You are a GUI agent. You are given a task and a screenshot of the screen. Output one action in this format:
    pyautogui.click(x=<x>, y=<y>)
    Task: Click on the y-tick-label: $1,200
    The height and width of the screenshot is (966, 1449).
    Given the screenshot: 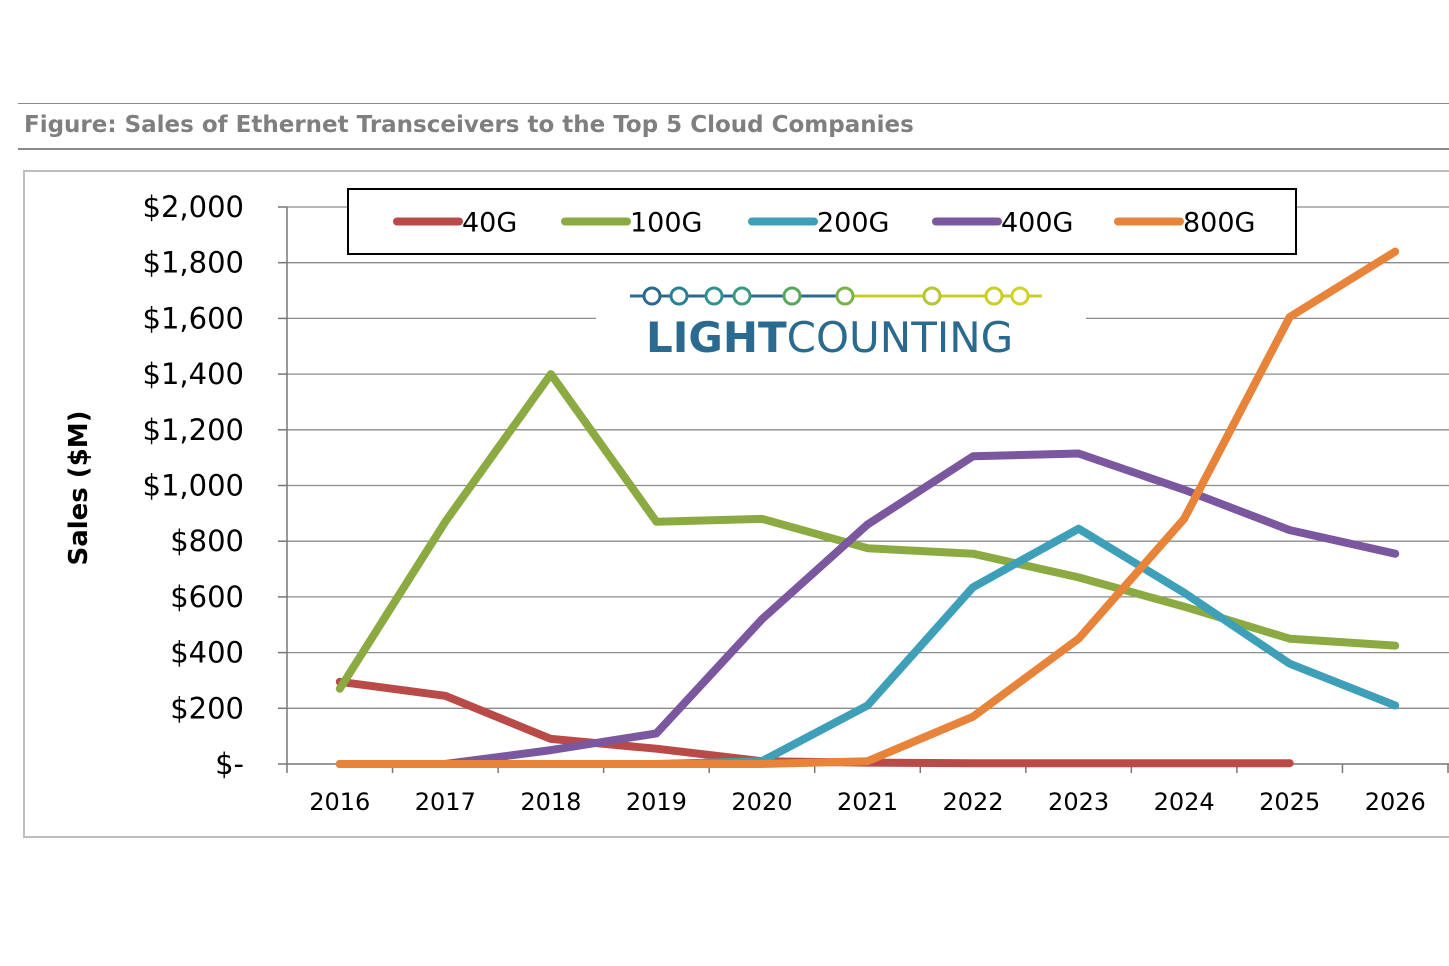 What is the action you would take?
    pyautogui.click(x=193, y=430)
    